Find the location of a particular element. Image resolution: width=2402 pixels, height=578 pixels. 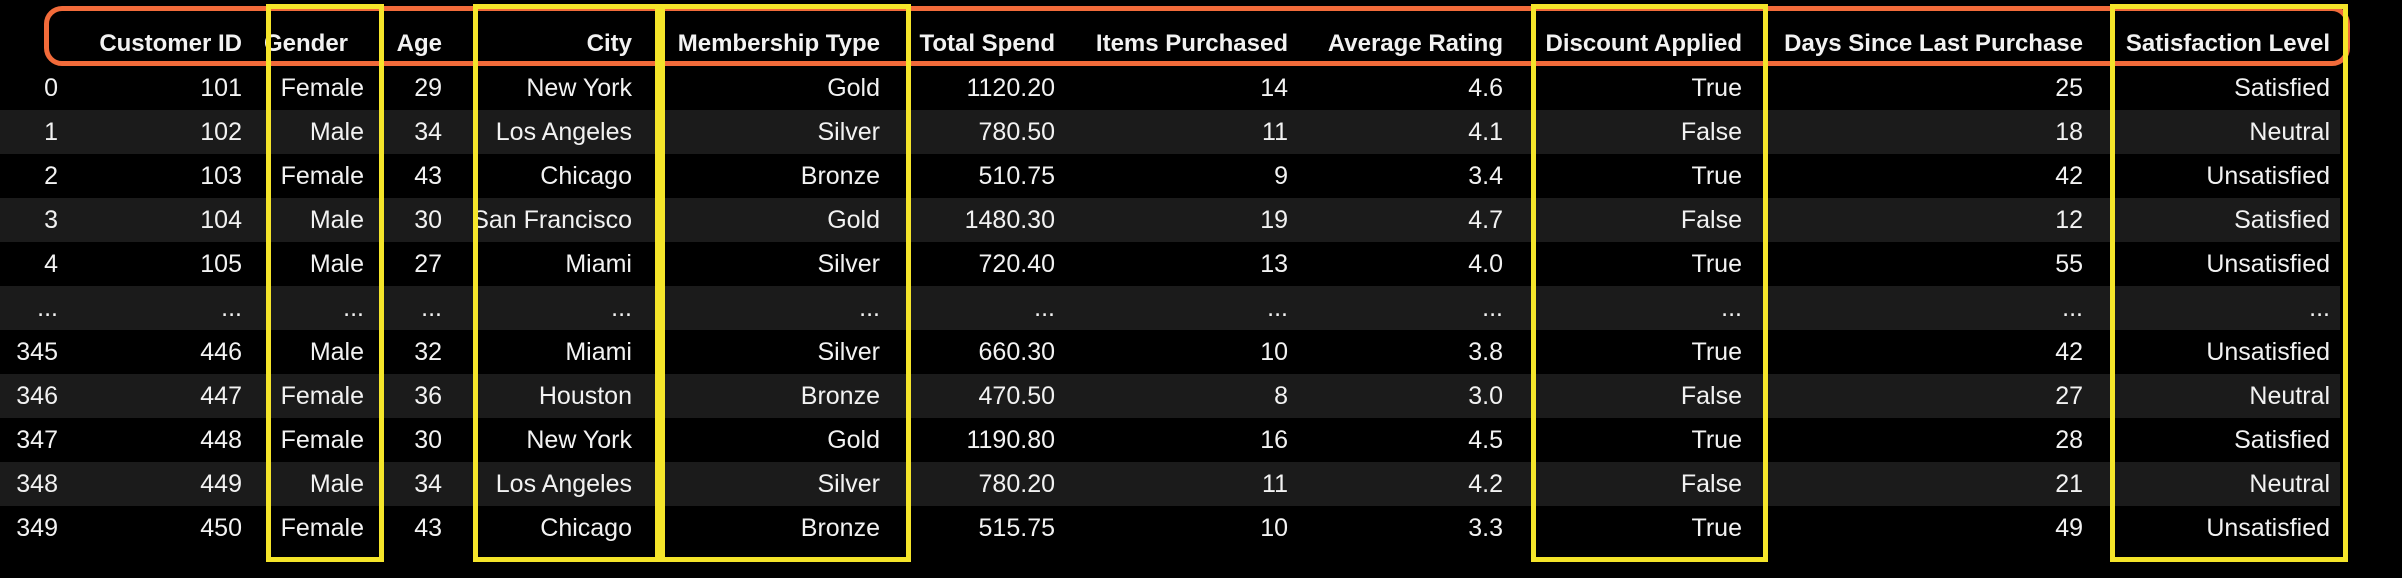

row-index: 4 is located at coordinates (51, 264).